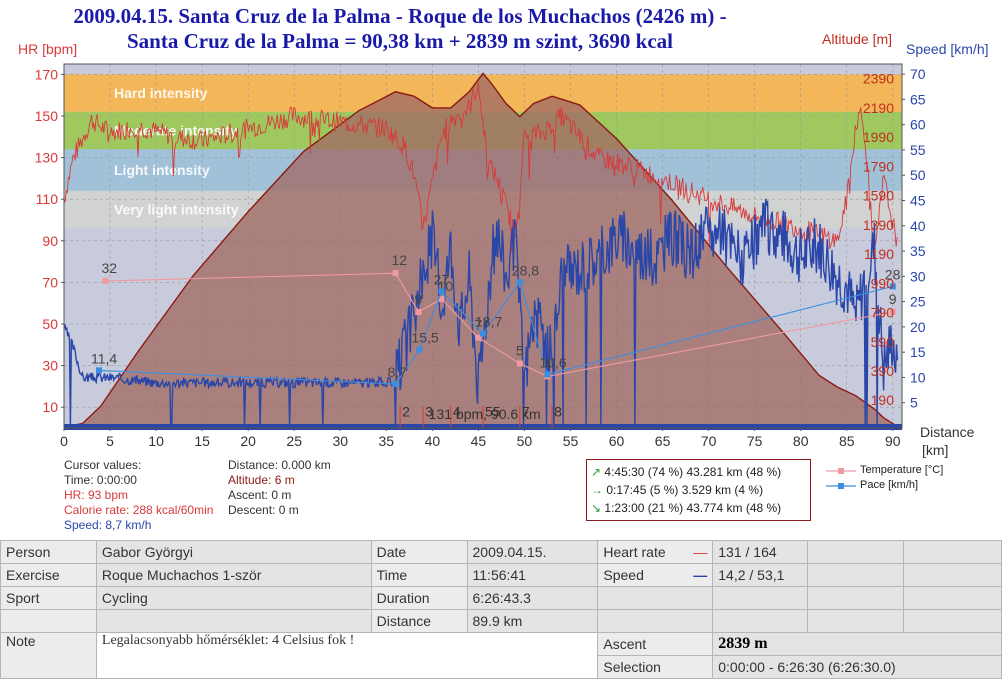 The height and width of the screenshot is (679, 1002). Describe the element at coordinates (918, 302) in the screenshot. I see `speed-tick-label: 25` at that location.